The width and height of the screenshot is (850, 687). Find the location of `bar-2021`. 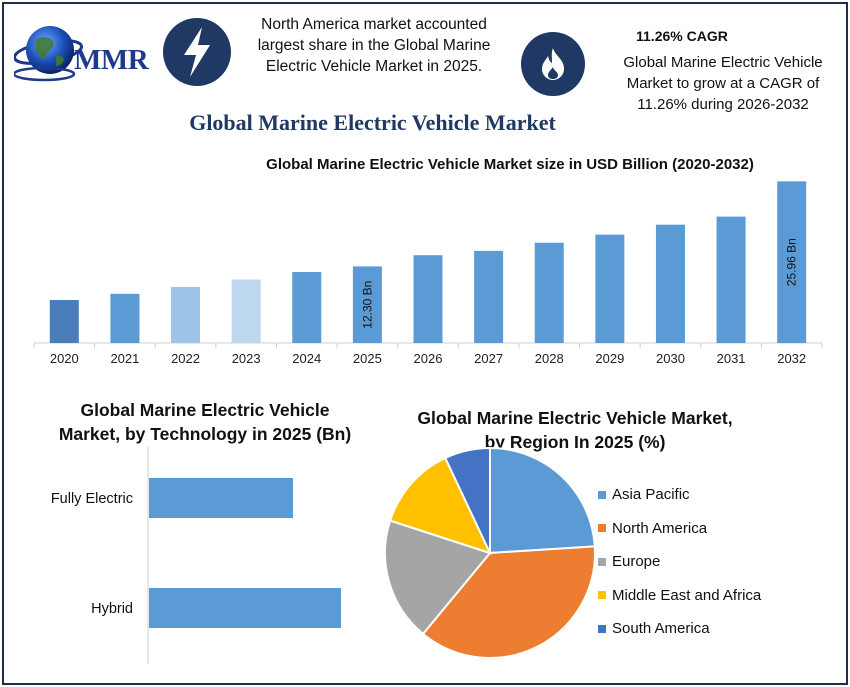

bar-2021 is located at coordinates (125, 318).